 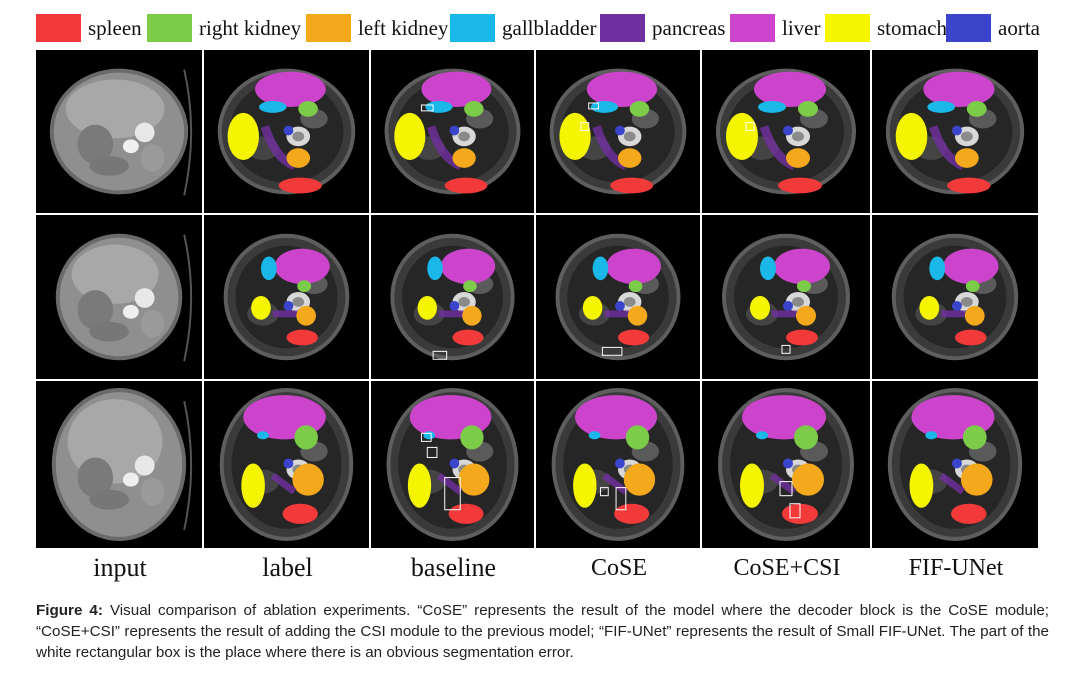 I want to click on ct-slice-row1-baseline, so click(x=452, y=131).